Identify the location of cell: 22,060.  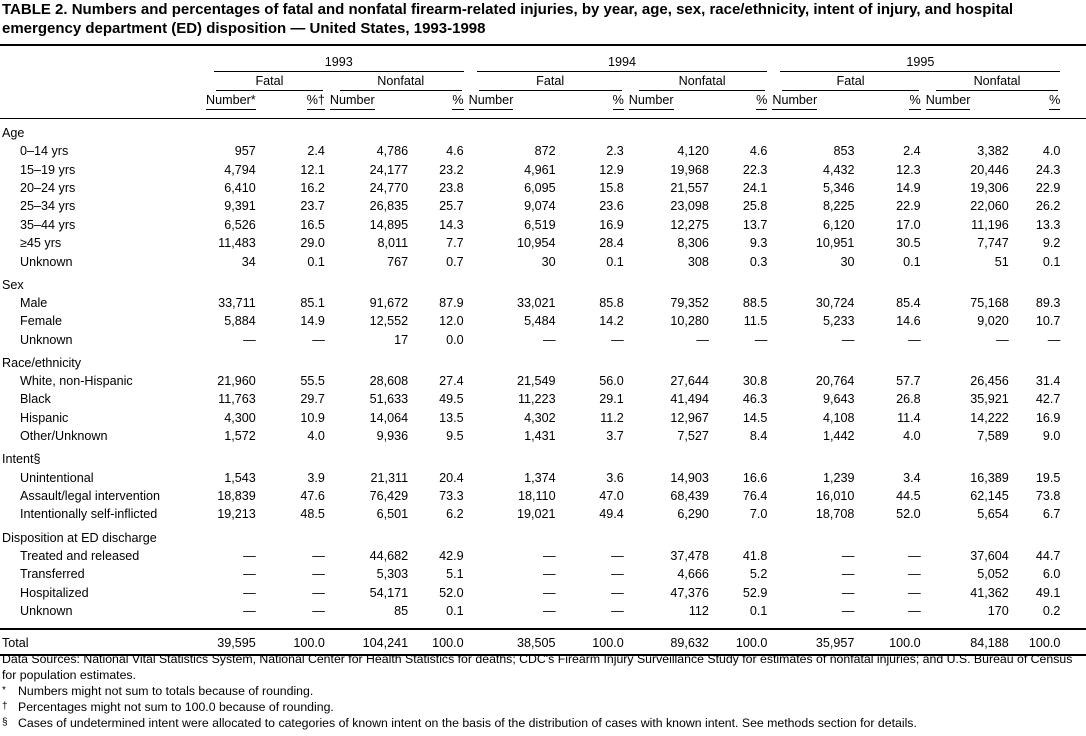
(989, 206).